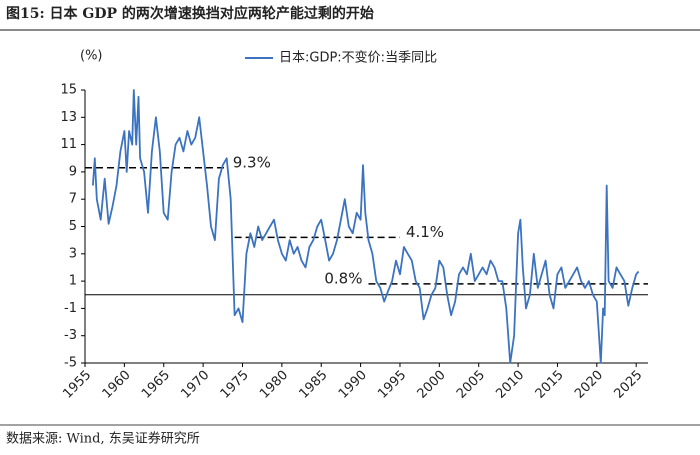 The height and width of the screenshot is (455, 700). I want to click on y-tick-label: 3, so click(73, 253).